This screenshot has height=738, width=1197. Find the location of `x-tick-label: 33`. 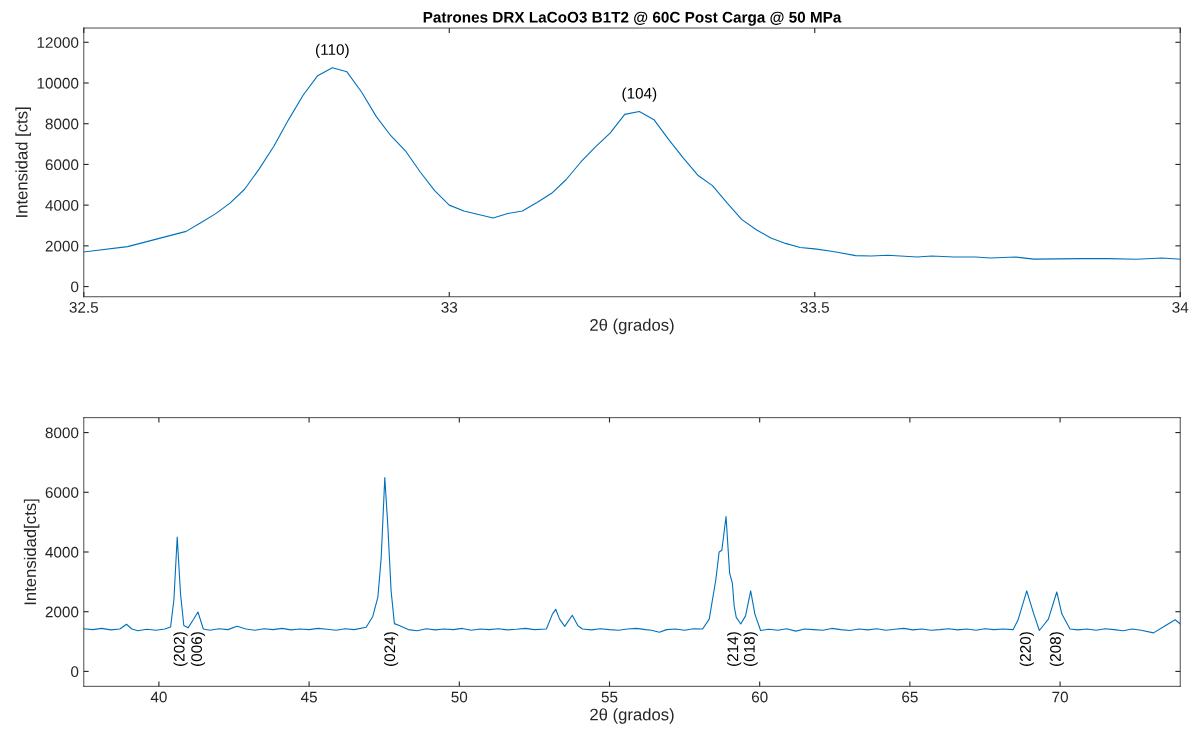

x-tick-label: 33 is located at coordinates (449, 307).